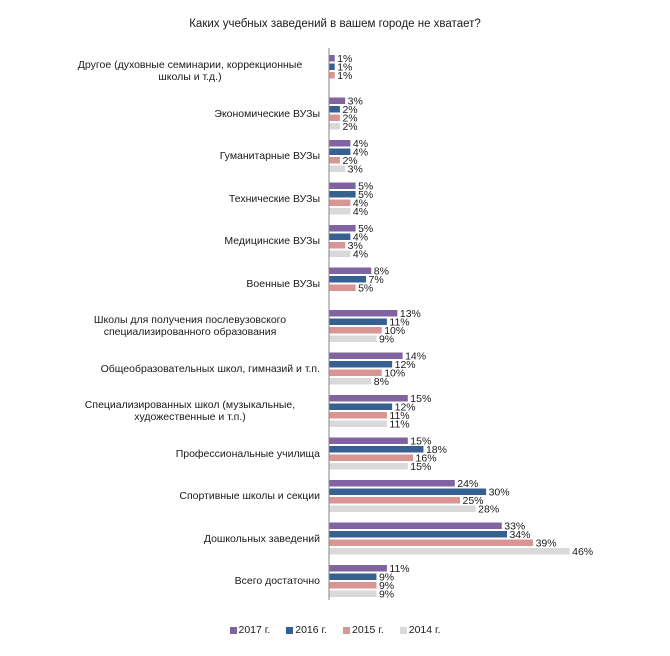 The width and height of the screenshot is (670, 656). I want to click on category-label-line: Всего достаточно, so click(277, 581).